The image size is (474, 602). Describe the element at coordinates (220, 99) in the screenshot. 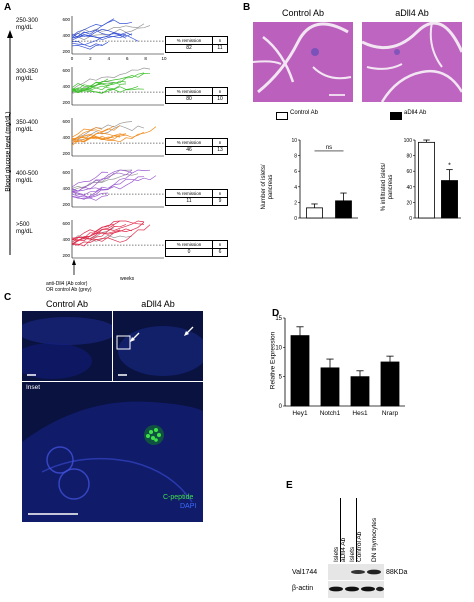

I see `n-value: 10` at that location.